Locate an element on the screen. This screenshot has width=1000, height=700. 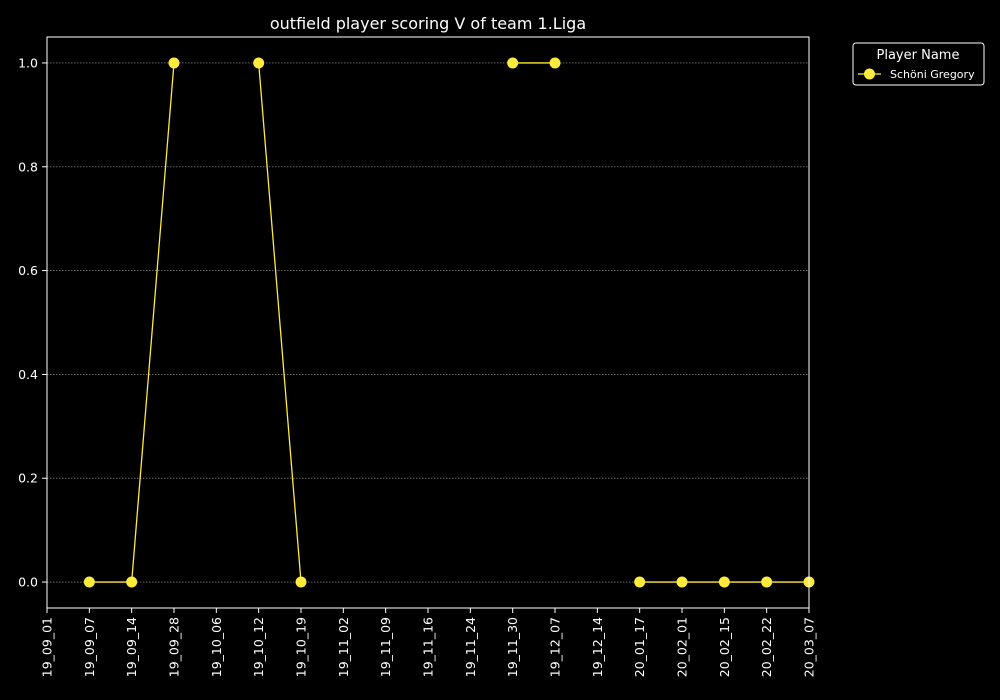
x-tick-label: 19_11_09 is located at coordinates (385, 647).